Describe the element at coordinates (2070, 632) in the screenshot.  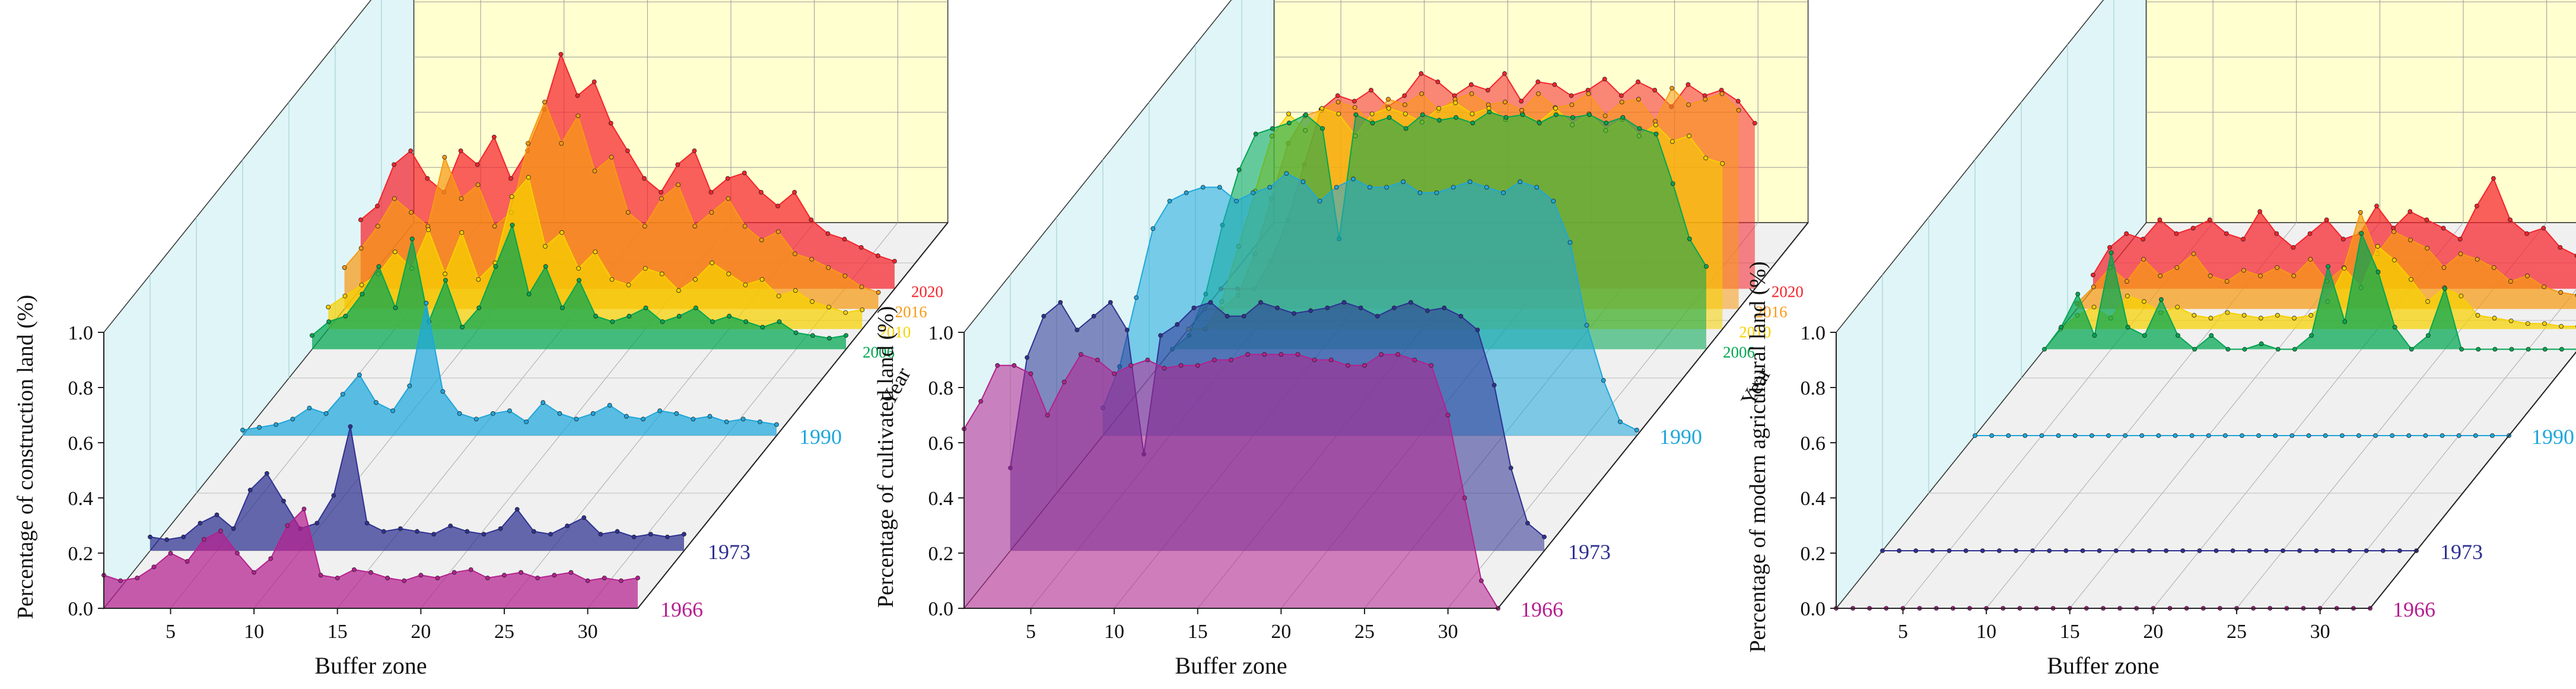
I see `x-tick-label: 15` at that location.